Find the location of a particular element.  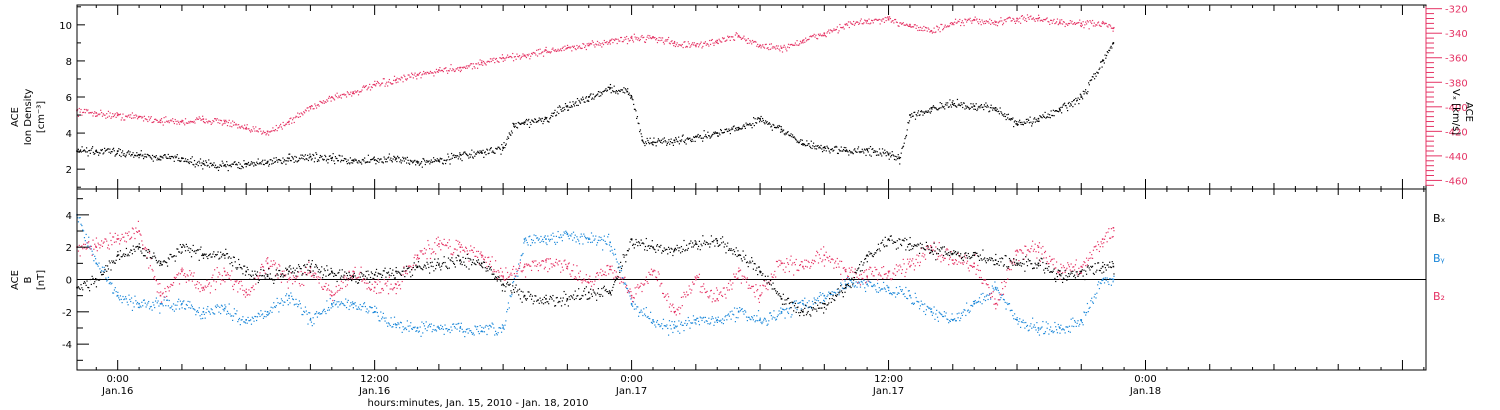

by-point is located at coordinates (824, 295).